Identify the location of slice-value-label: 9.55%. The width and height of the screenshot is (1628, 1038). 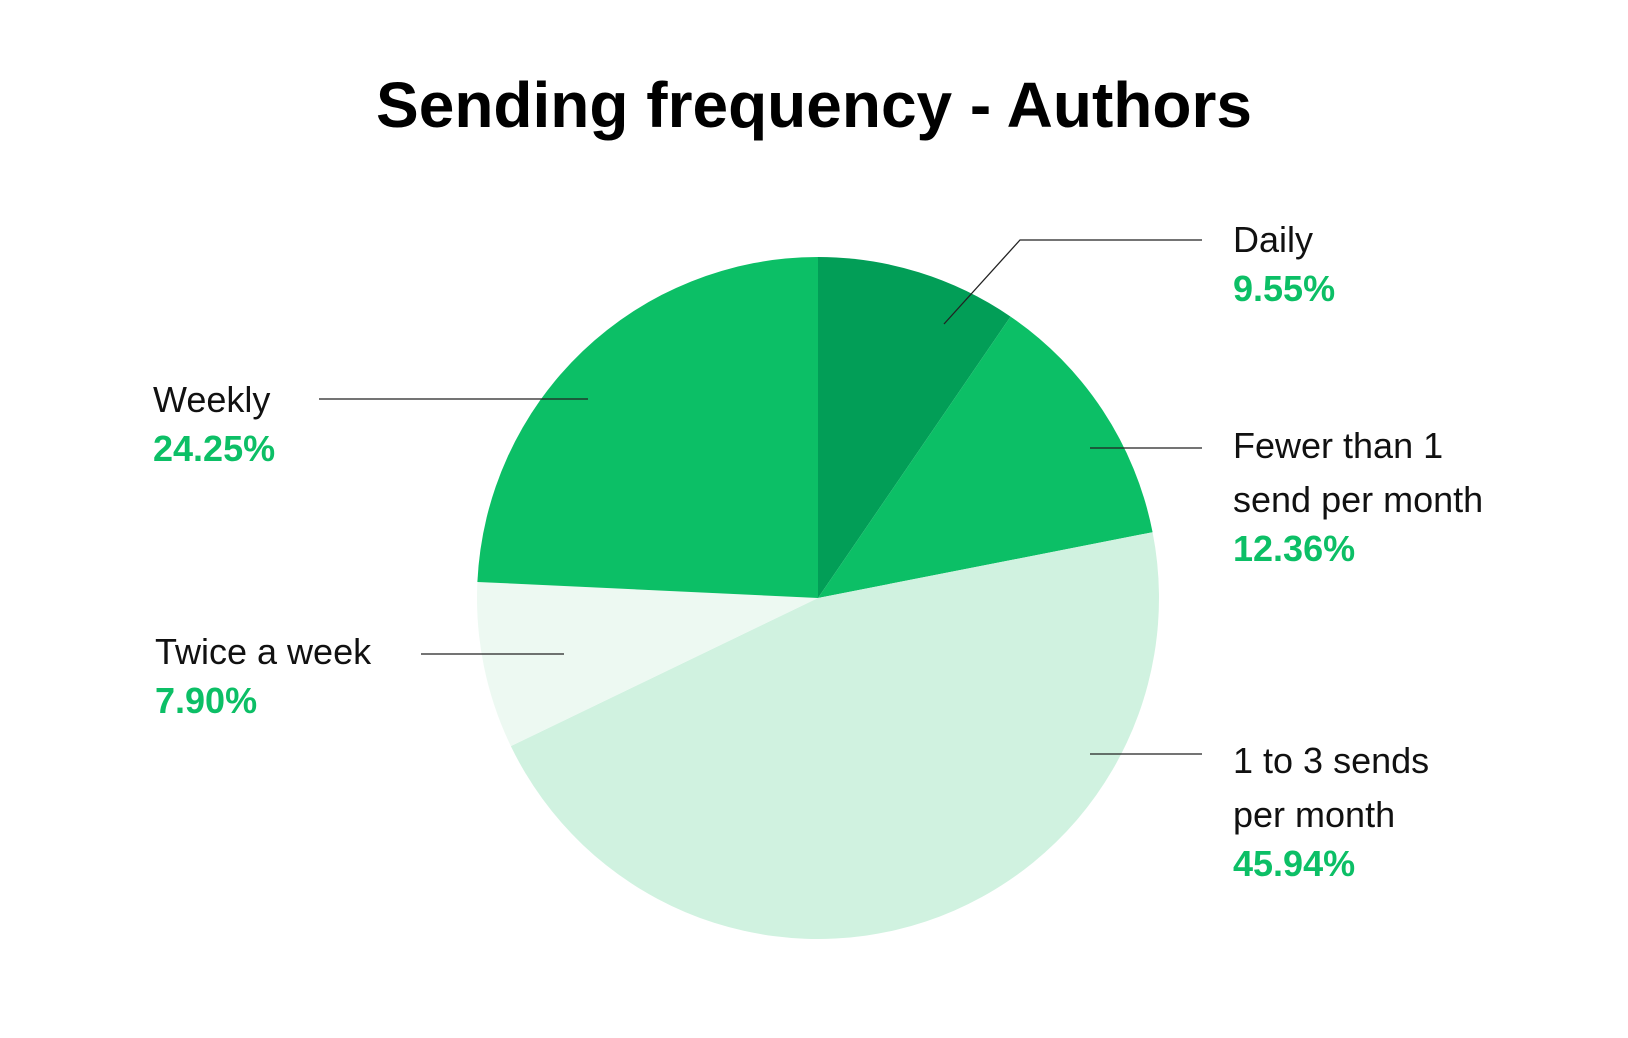
(1284, 288).